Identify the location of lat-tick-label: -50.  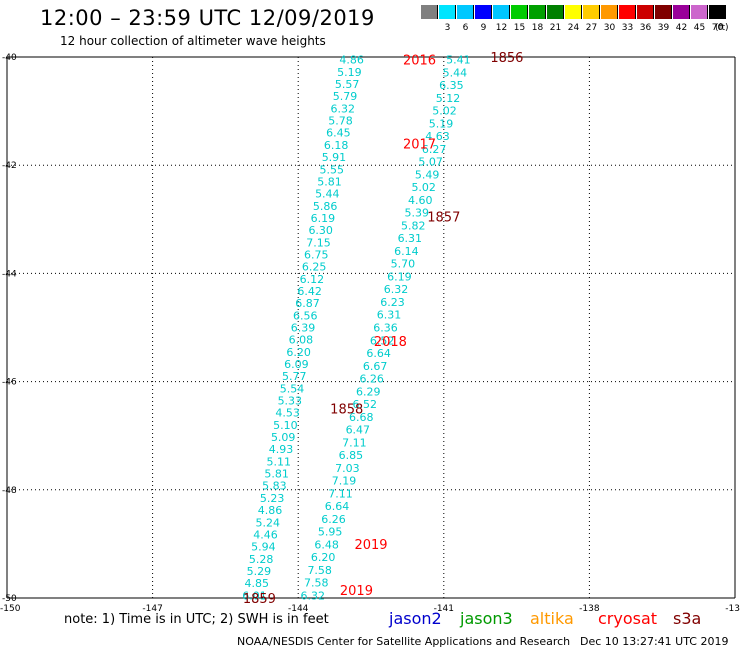
(9, 599).